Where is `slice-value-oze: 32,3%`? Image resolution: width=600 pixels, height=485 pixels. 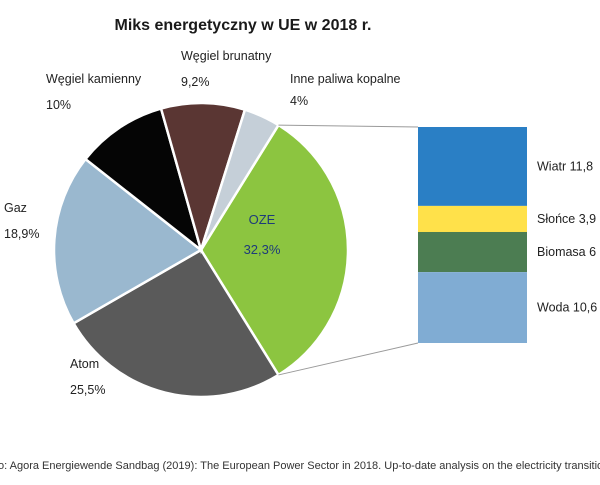
slice-value-oze: 32,3% is located at coordinates (262, 249).